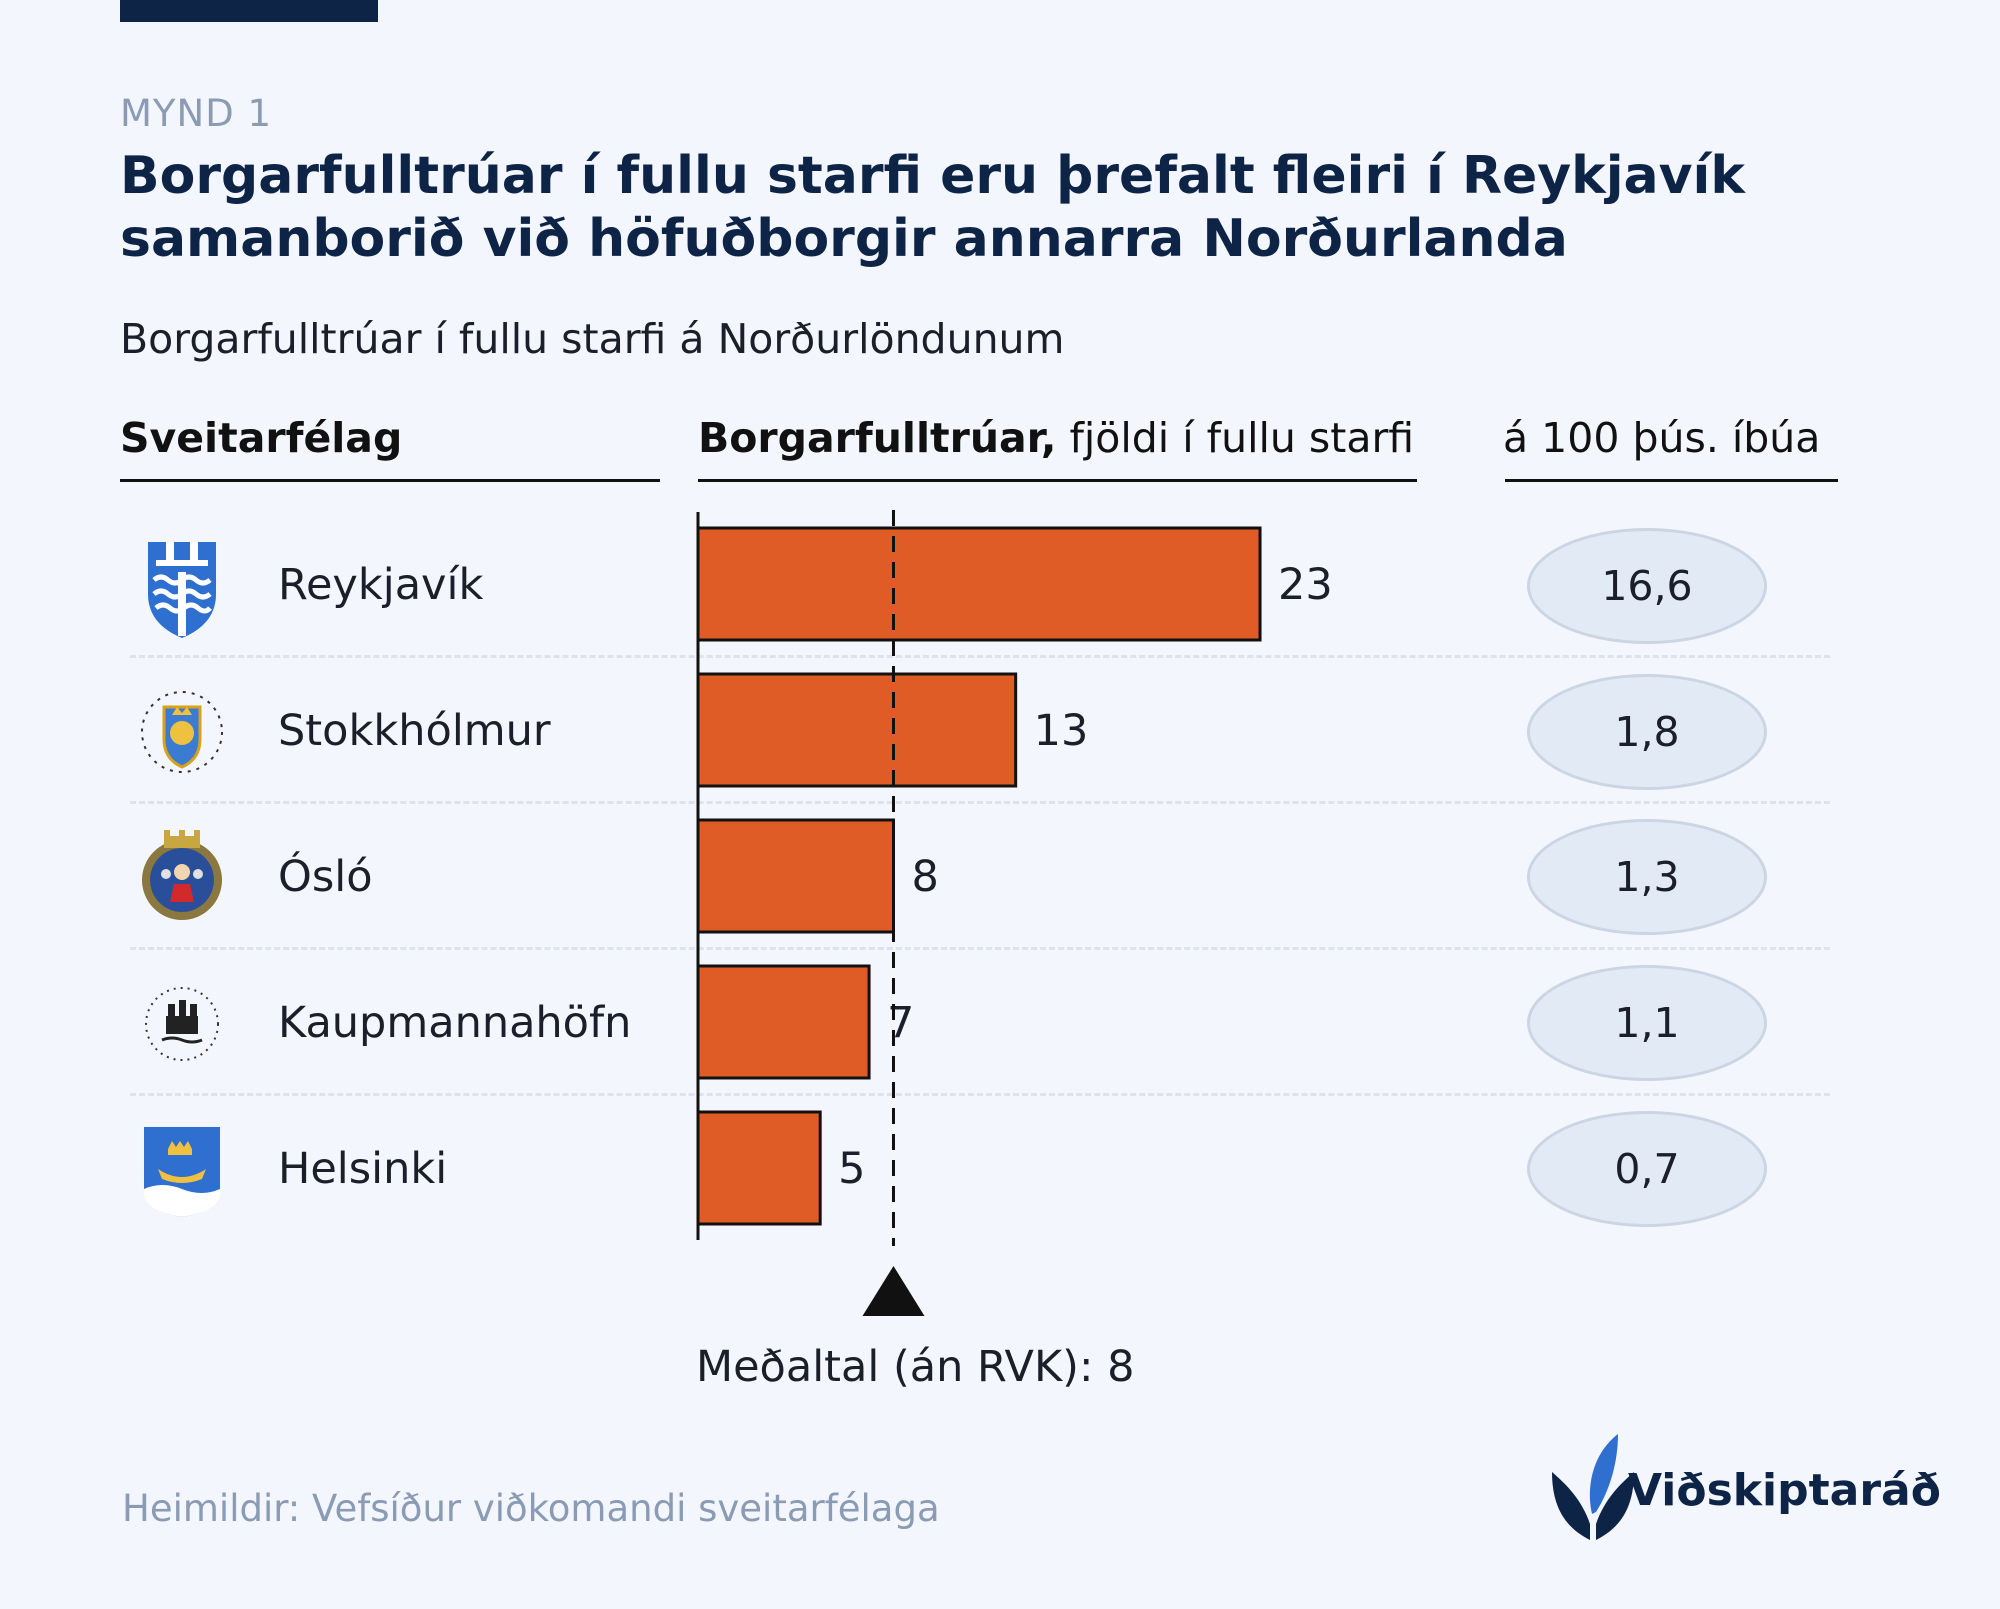 The width and height of the screenshot is (2000, 1609). I want to click on municipality-name-oslo: Ósló, so click(325, 877).